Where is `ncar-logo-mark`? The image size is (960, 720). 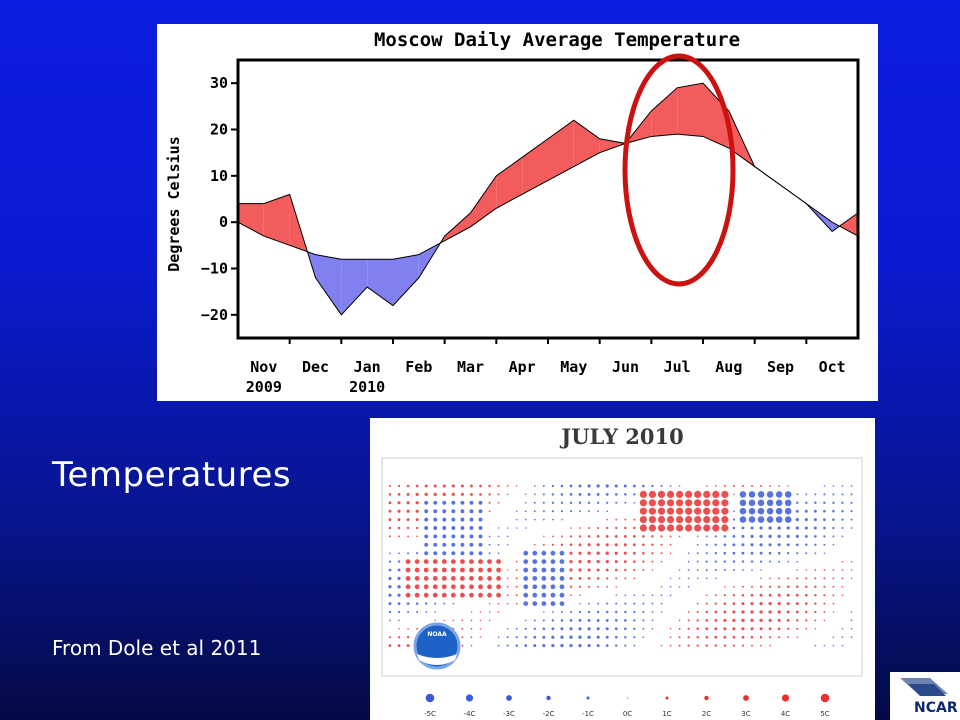
ncar-logo-mark is located at coordinates (924, 687).